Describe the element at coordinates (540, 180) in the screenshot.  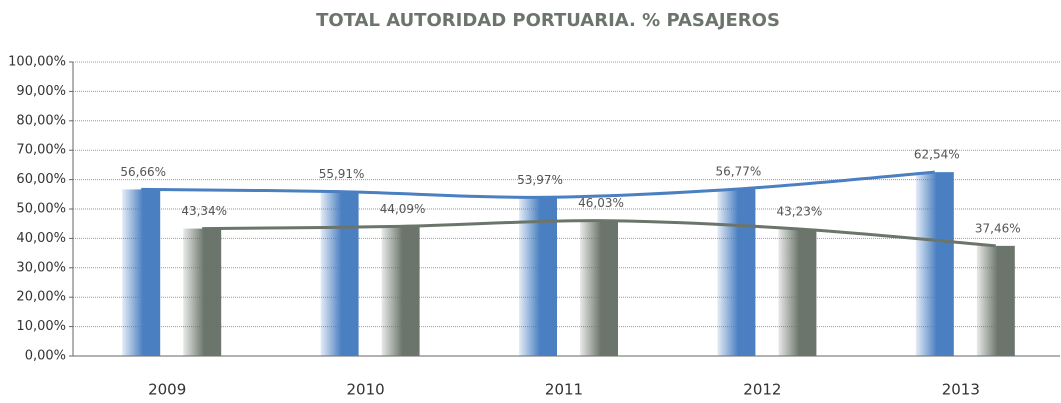
I see `data-label: 53,97%` at that location.